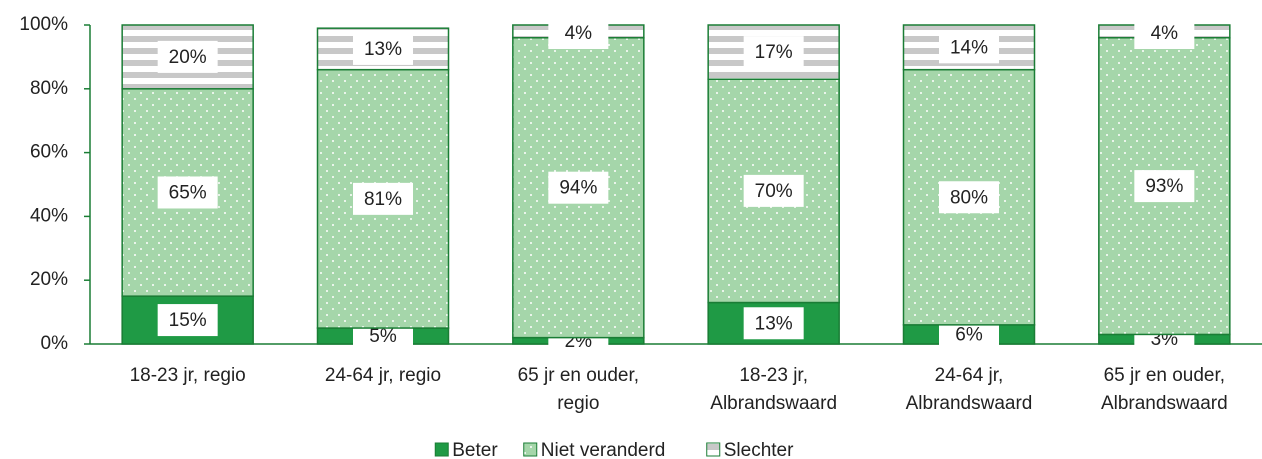 The width and height of the screenshot is (1262, 459). Describe the element at coordinates (969, 334) in the screenshot. I see `value-label: 6%` at that location.